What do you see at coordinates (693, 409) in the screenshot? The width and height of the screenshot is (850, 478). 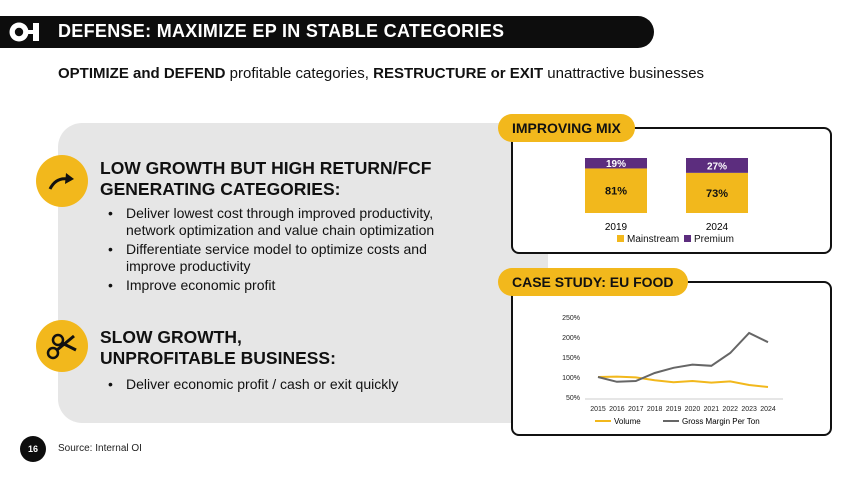 I see `x-tick-label: 2020` at bounding box center [693, 409].